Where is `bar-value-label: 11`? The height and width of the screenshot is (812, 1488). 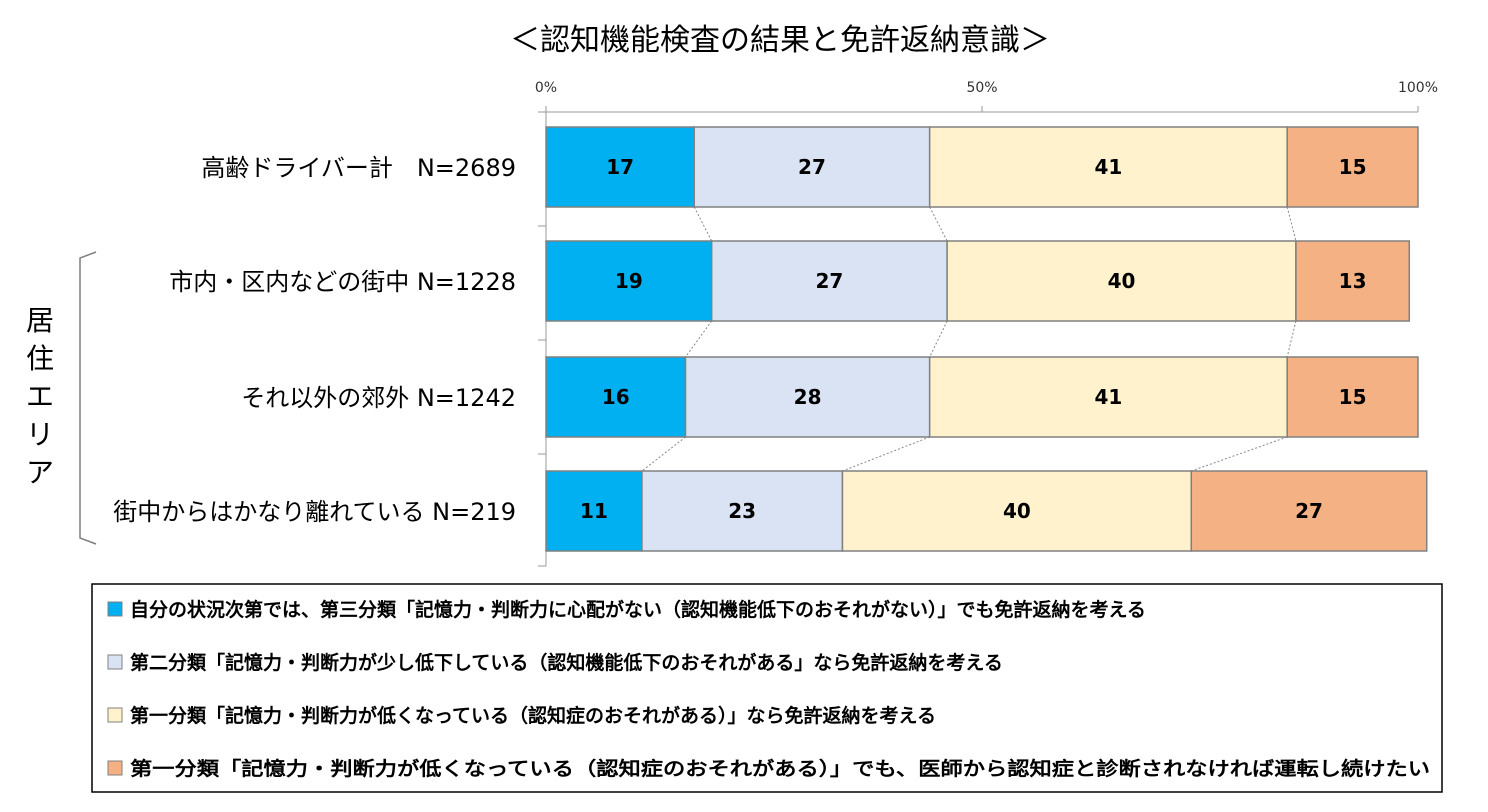
bar-value-label: 11 is located at coordinates (594, 511).